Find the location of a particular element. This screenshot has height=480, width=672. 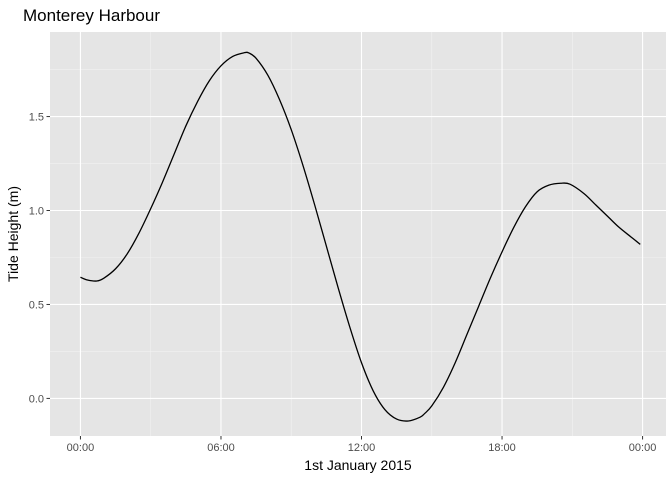

chart-title: Monterey Harbour is located at coordinates (91, 15).